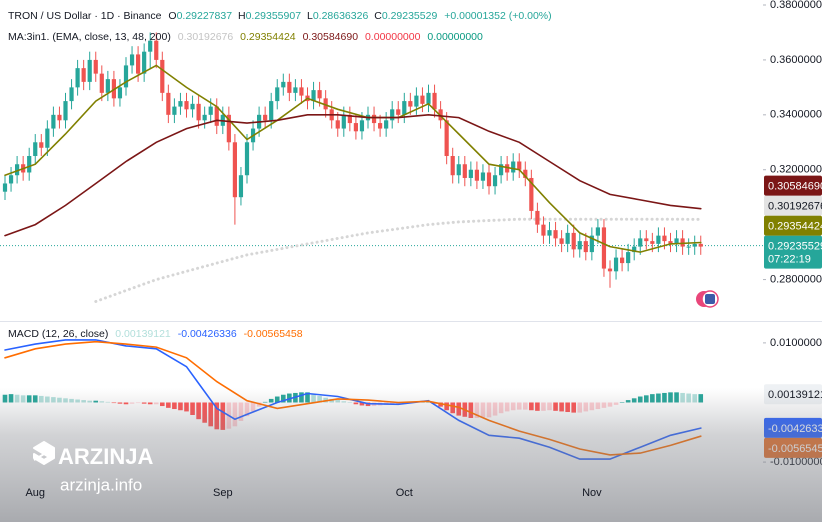 The width and height of the screenshot is (822, 522). What do you see at coordinates (707, 299) in the screenshot?
I see `flag-icon` at bounding box center [707, 299].